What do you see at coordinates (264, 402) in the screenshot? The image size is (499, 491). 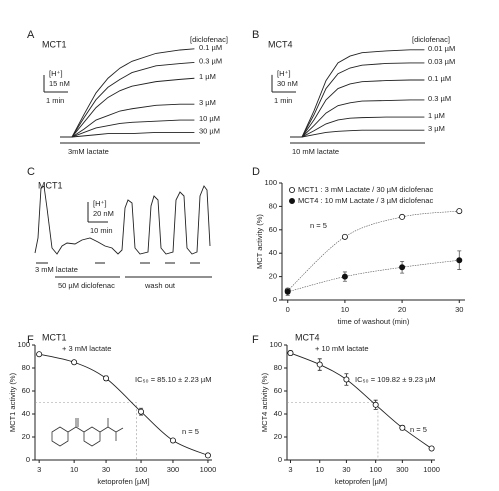 I see `y-axis-label: MCT4 activity (%)` at bounding box center [264, 402].